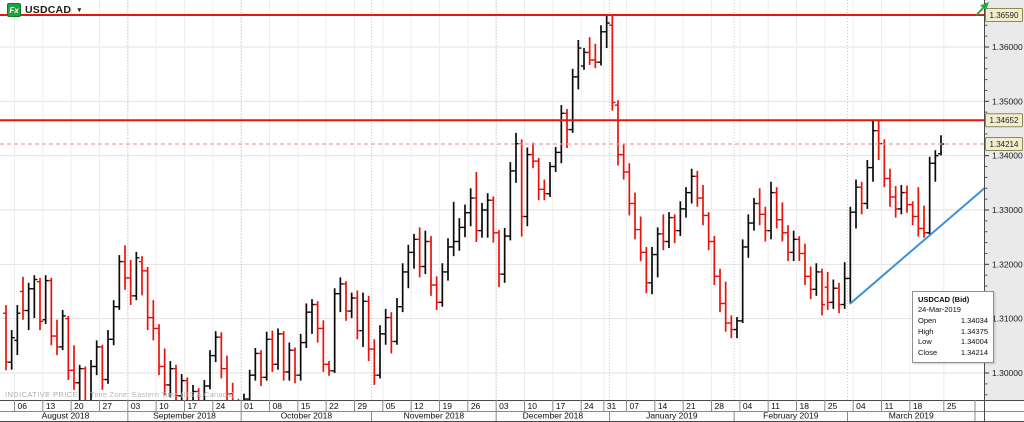  Describe the element at coordinates (306, 406) in the screenshot. I see `svg-text: 15` at that location.